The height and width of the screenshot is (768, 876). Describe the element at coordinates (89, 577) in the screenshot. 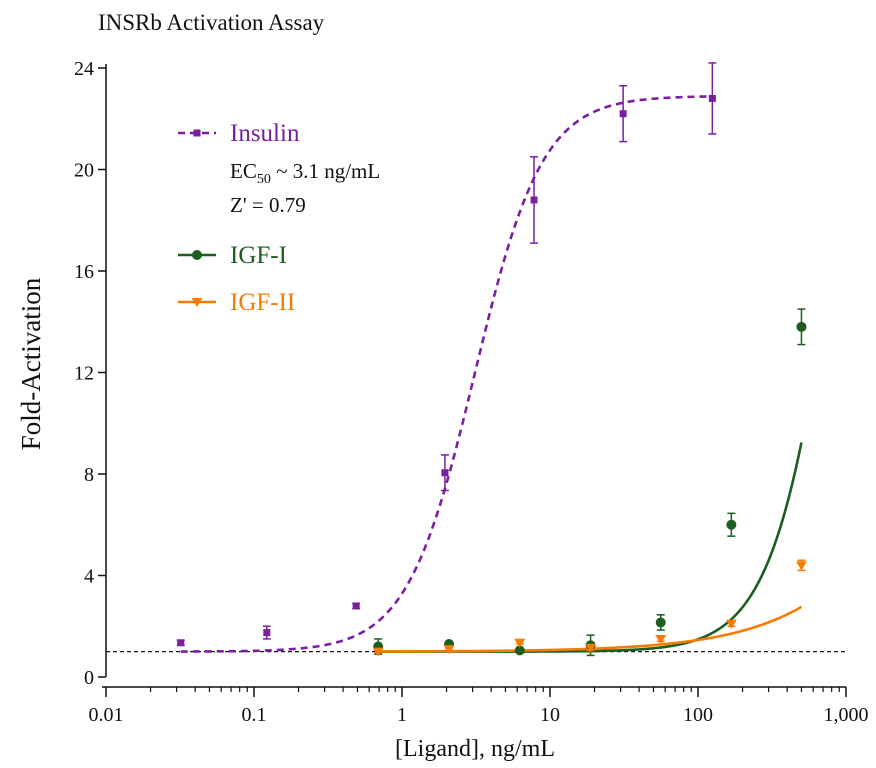

I see `y-tick-label: 4` at that location.